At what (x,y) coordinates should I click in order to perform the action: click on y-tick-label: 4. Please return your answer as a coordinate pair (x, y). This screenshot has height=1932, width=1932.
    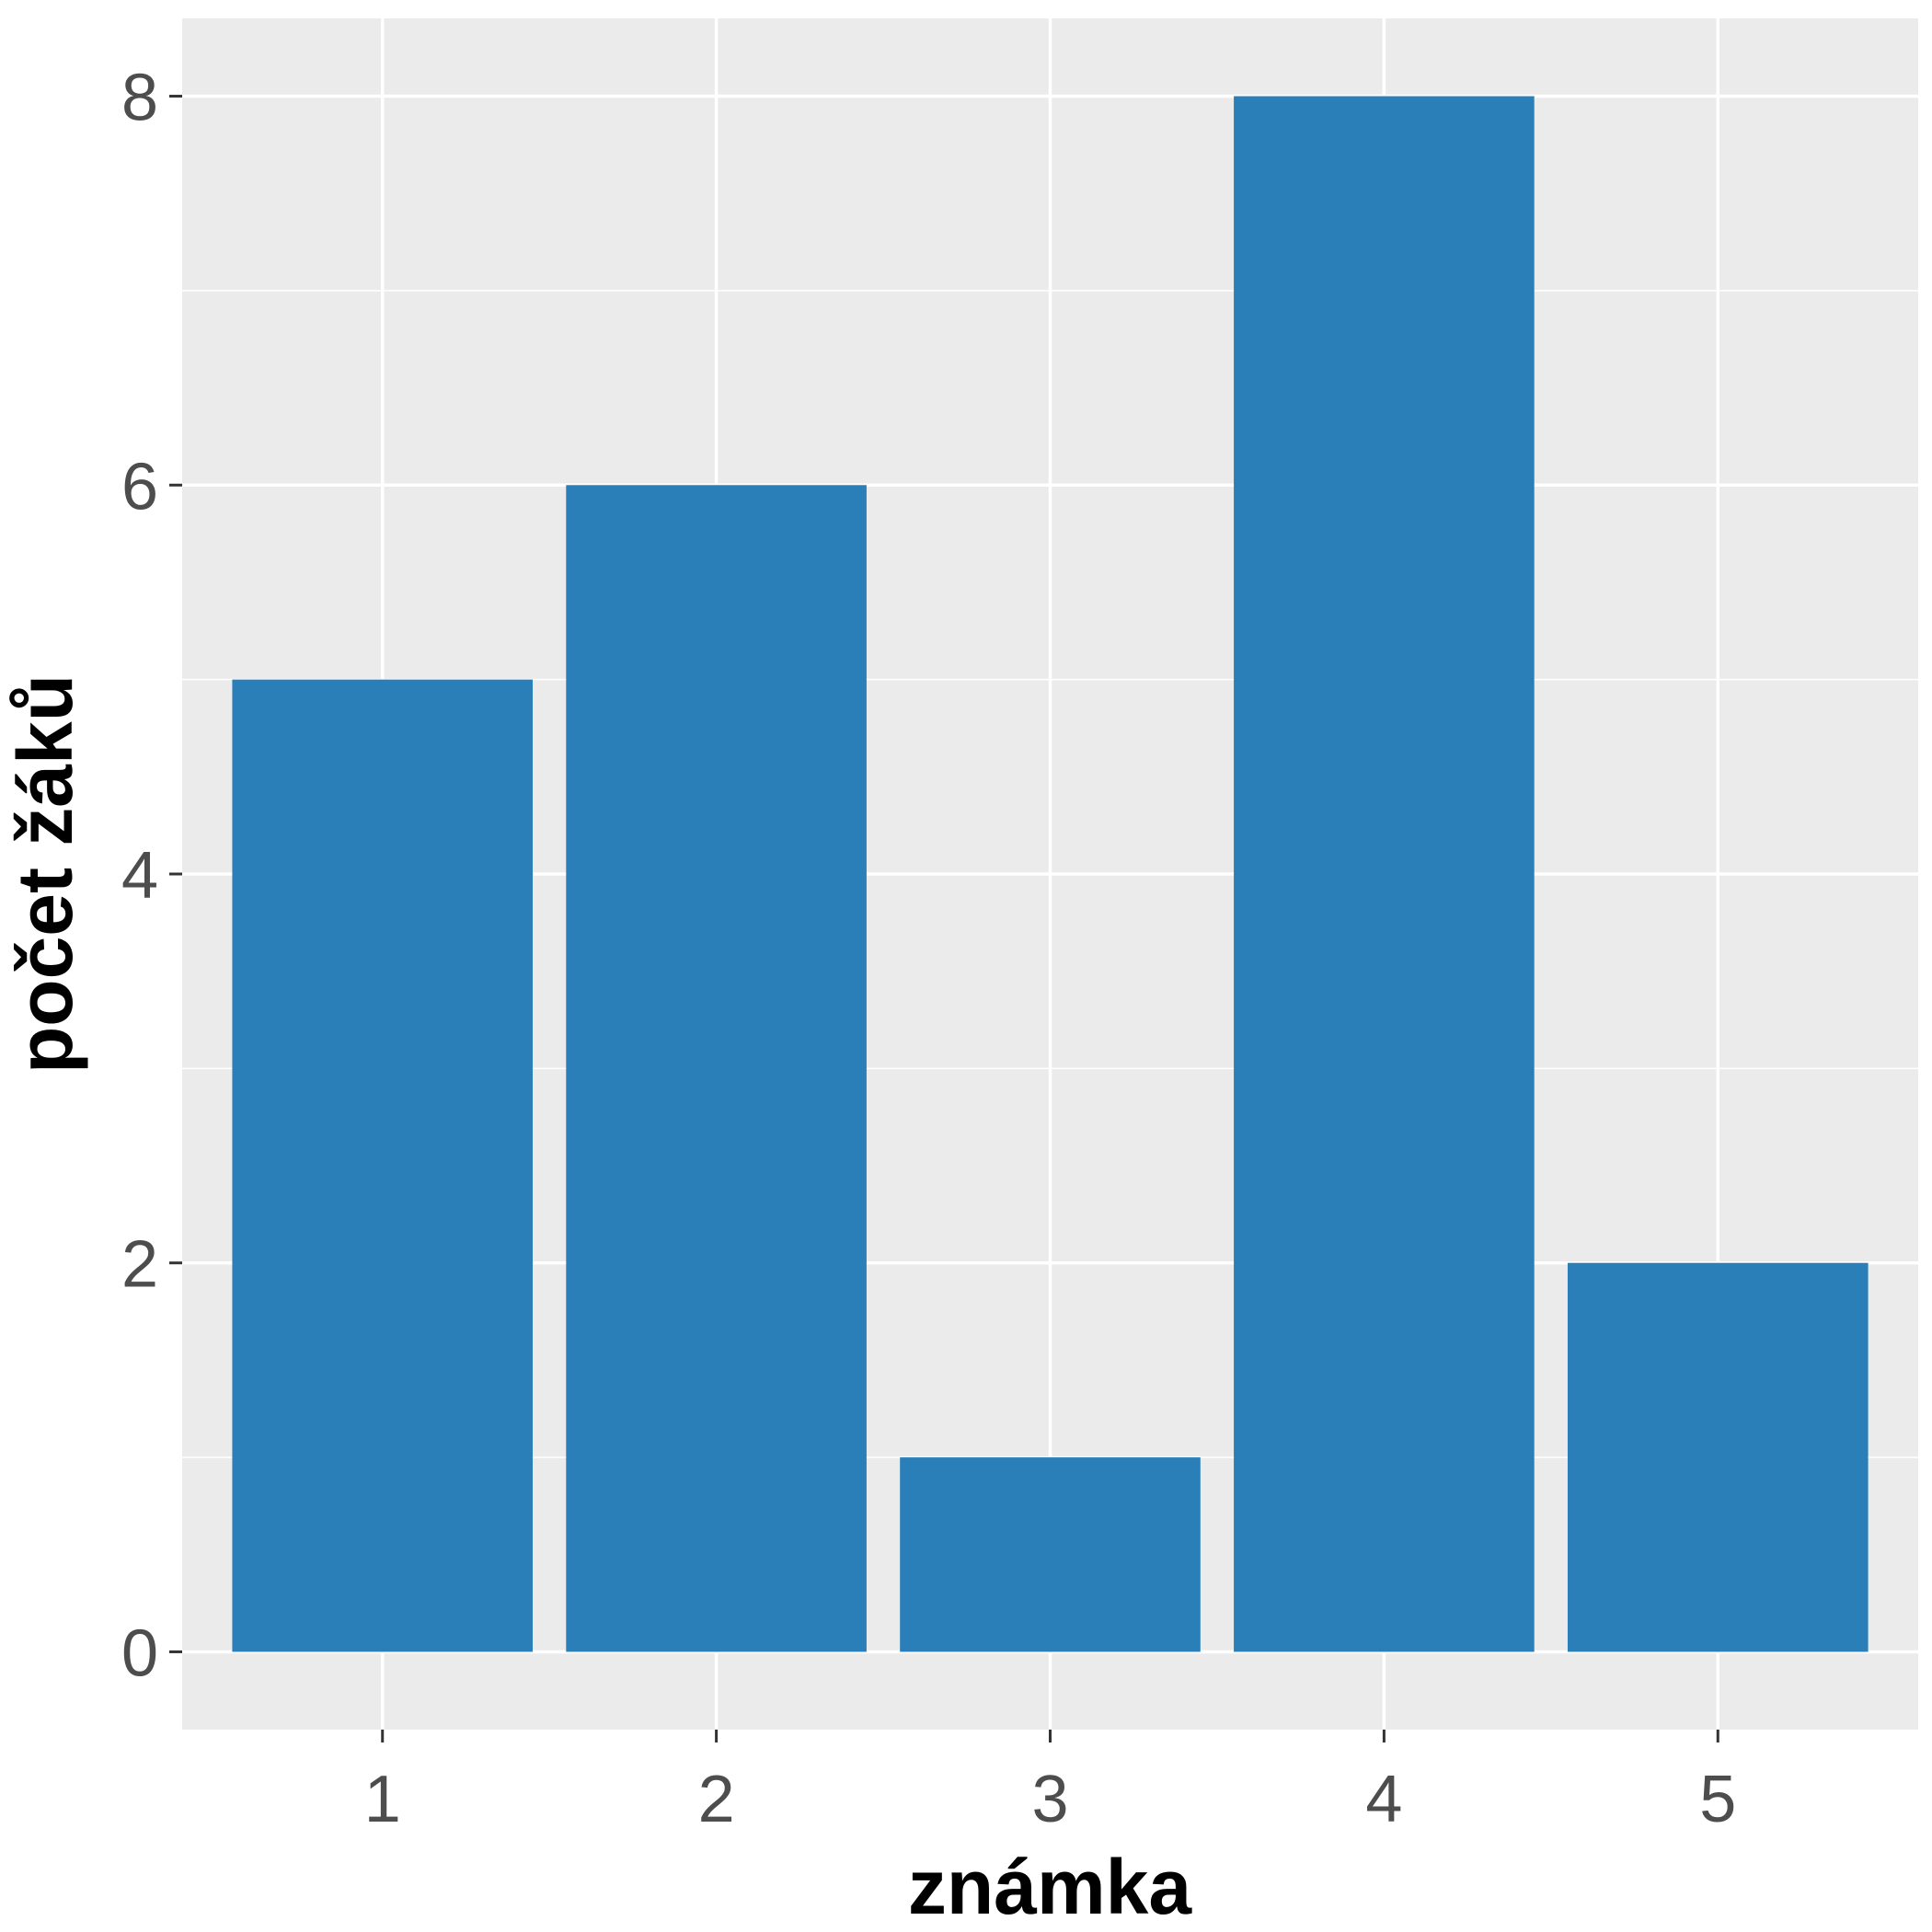
    Looking at the image, I should click on (139, 876).